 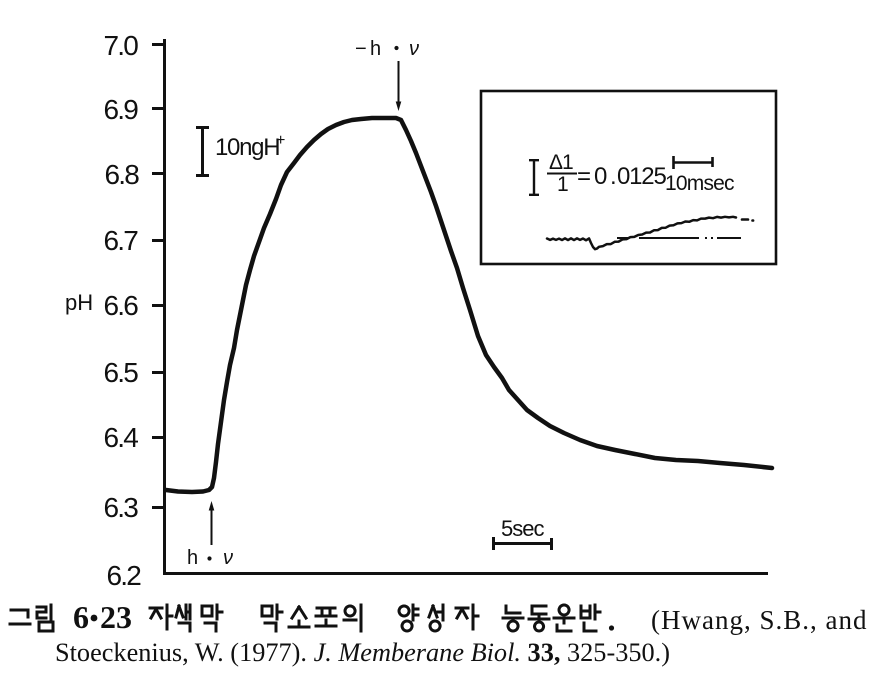 What do you see at coordinates (81, 617) in the screenshot?
I see `svg-text: 6` at bounding box center [81, 617].